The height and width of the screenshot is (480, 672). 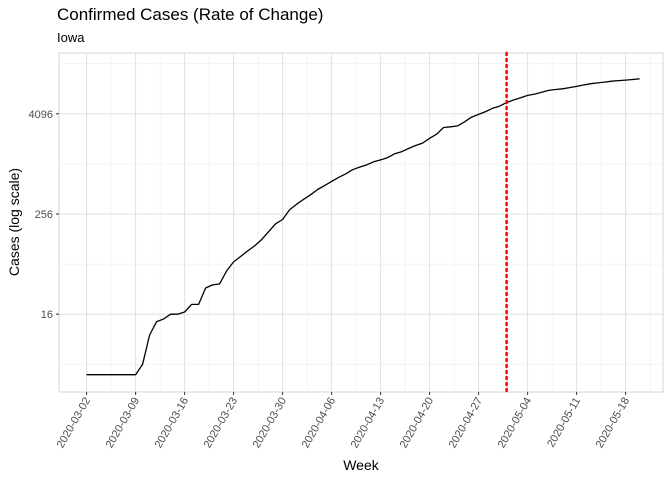 What do you see at coordinates (71, 37) in the screenshot?
I see `chart-subtitle: Iowa` at bounding box center [71, 37].